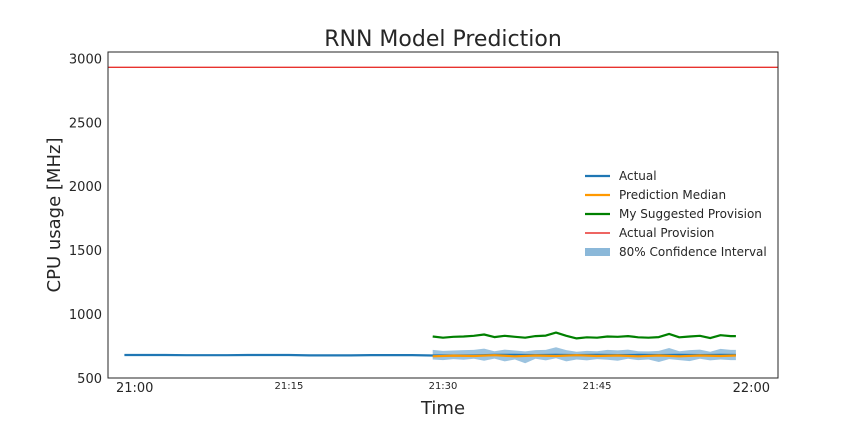 The width and height of the screenshot is (864, 432). I want to click on legend-entry: My Suggested Provision, so click(690, 214).